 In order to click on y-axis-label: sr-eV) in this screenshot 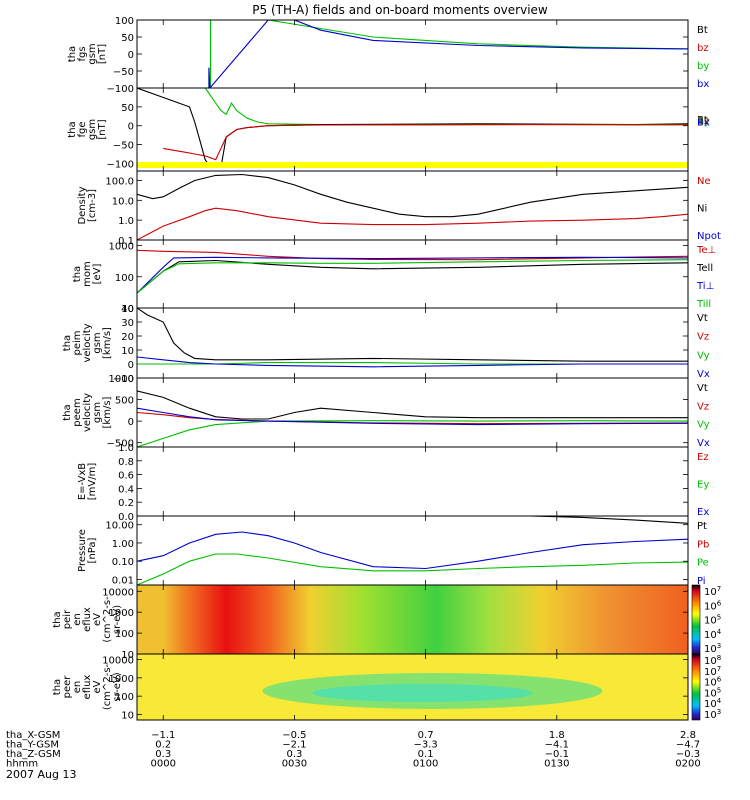, I will do `click(117, 686)`.